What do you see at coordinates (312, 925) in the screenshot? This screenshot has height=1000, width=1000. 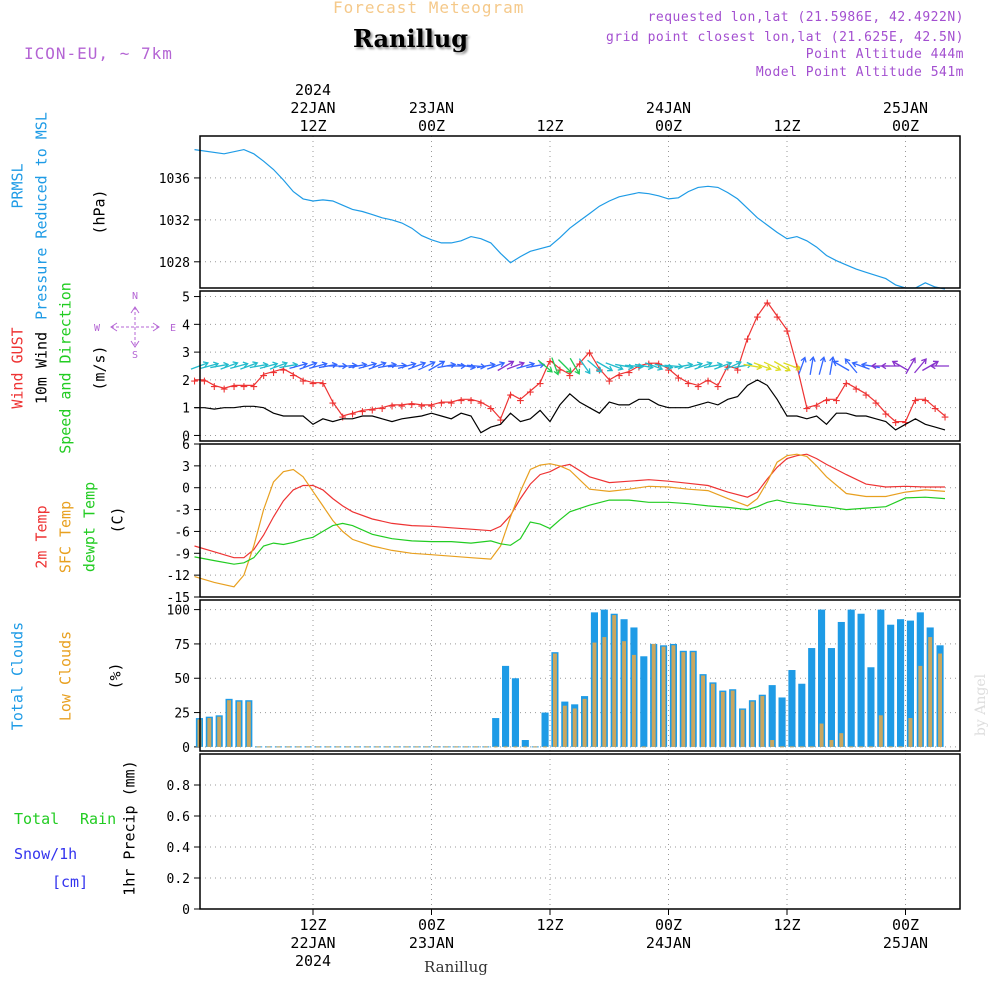 I see `time-label-bottom: 12Z` at bounding box center [312, 925].